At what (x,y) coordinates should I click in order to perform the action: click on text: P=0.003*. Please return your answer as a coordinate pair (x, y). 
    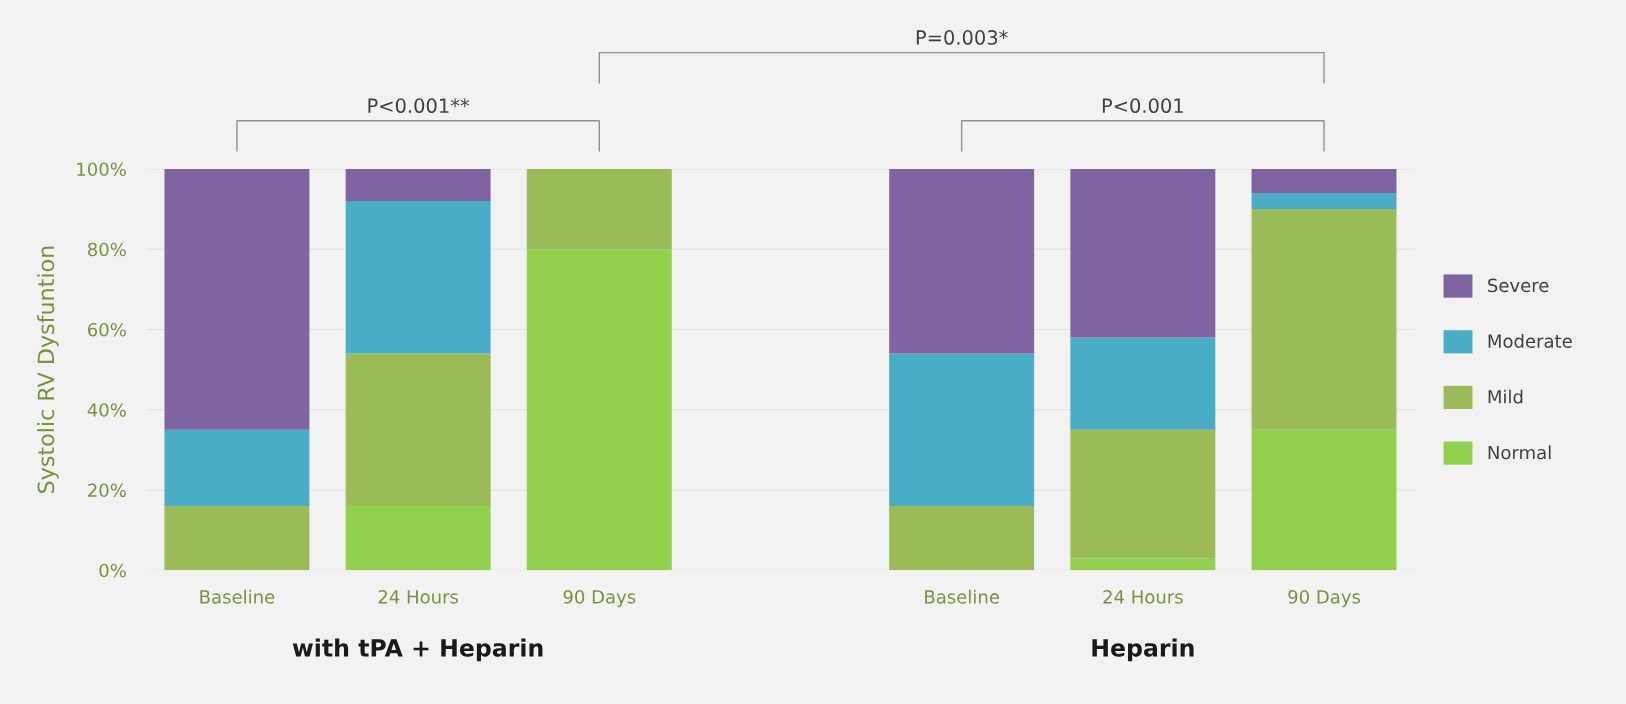
    Looking at the image, I should click on (962, 37).